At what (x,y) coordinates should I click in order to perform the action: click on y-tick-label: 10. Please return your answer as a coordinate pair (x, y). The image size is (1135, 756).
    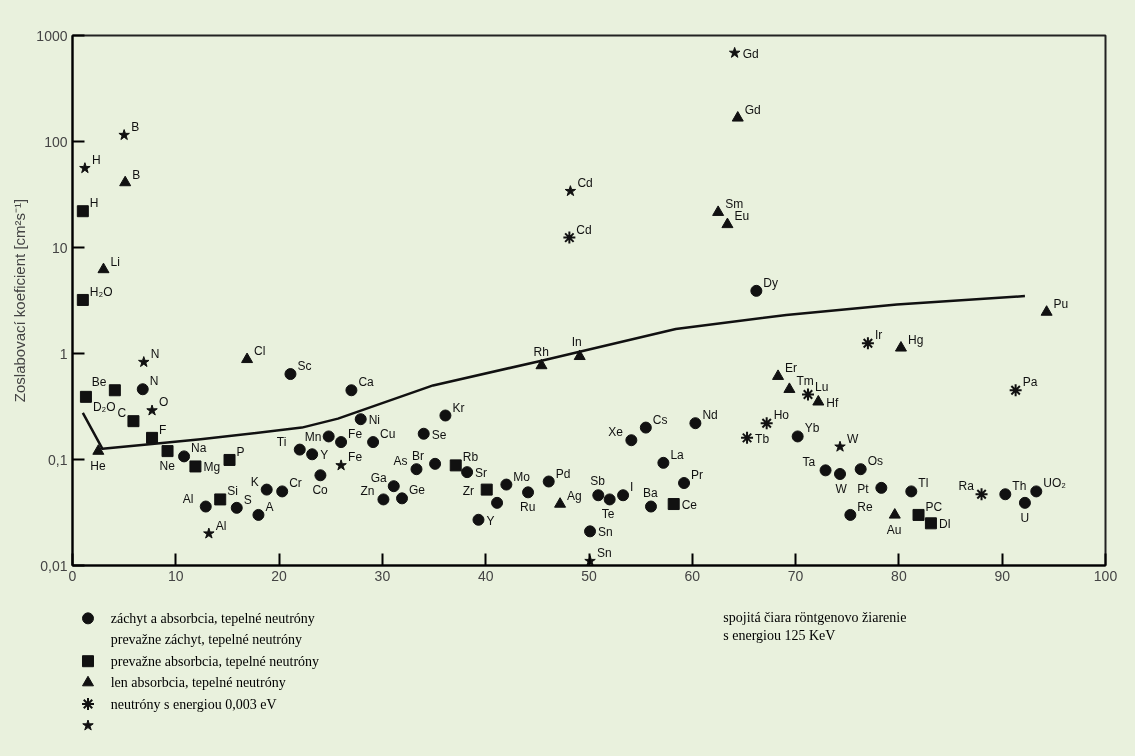
    Looking at the image, I should click on (59, 247).